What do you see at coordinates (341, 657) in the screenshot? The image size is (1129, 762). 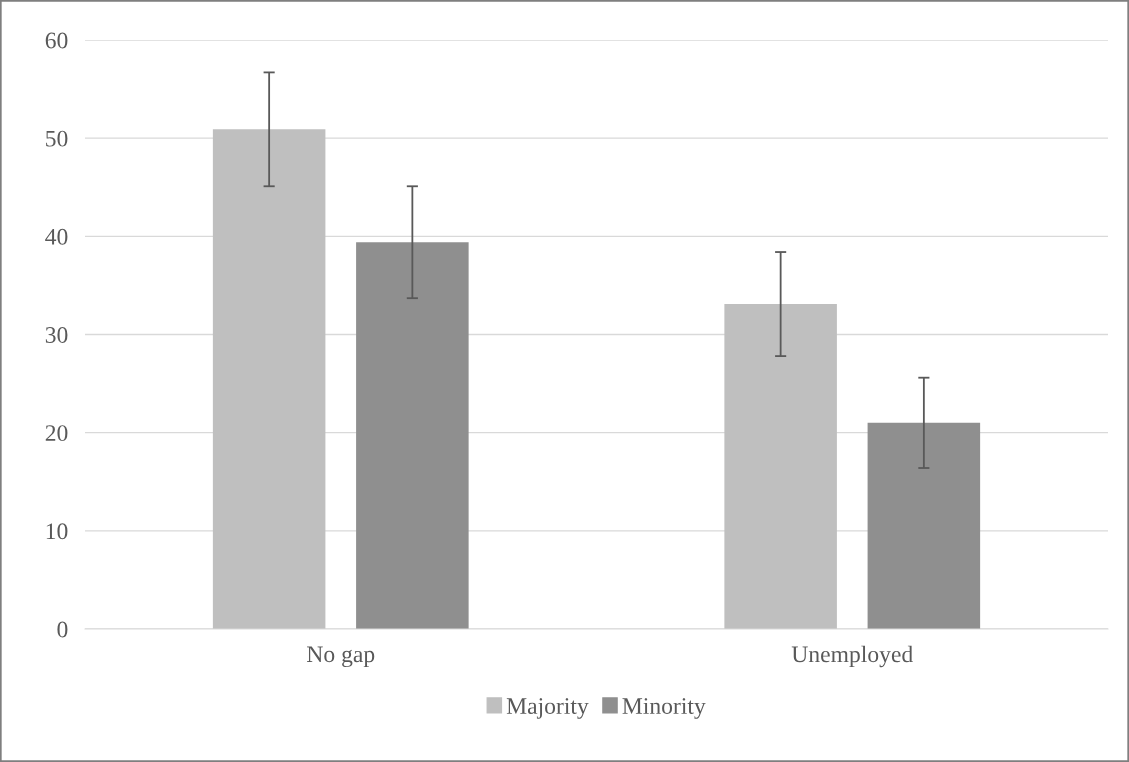 I see `x-tick-label: No gap` at bounding box center [341, 657].